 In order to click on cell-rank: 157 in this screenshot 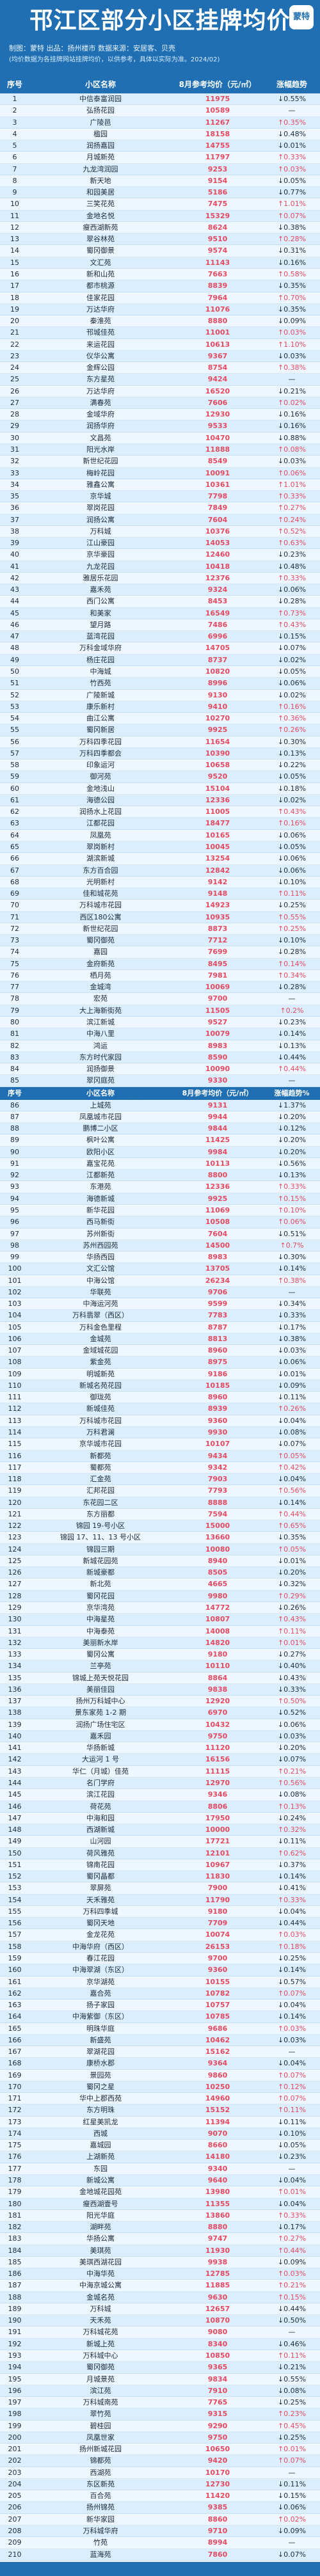, I will do `click(15, 1935)`.